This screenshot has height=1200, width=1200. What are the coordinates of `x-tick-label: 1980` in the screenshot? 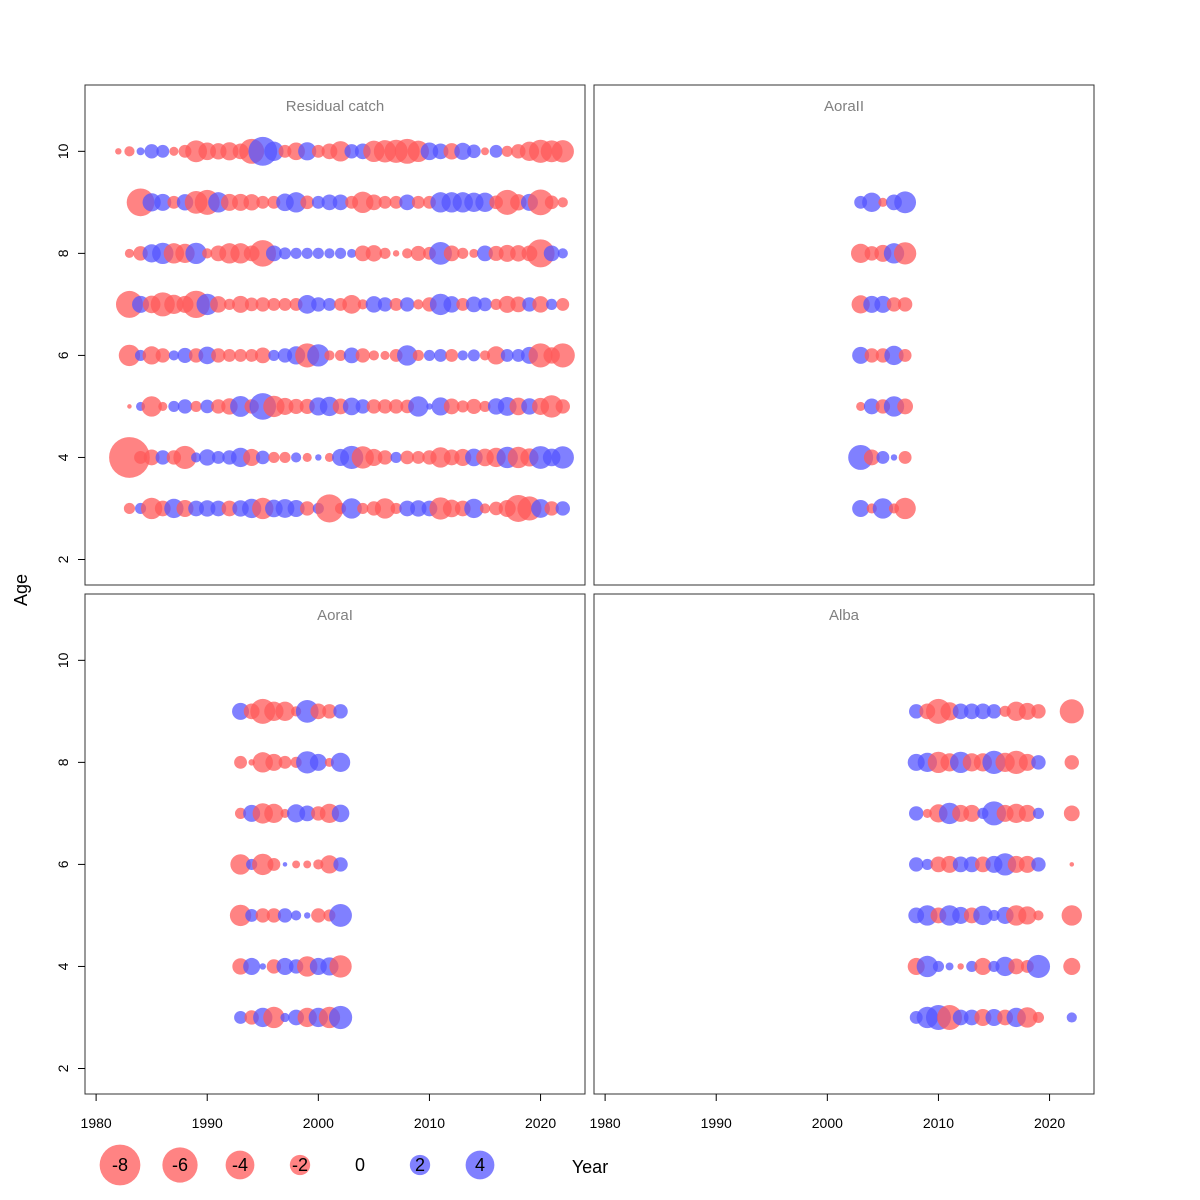 It's located at (605, 1123).